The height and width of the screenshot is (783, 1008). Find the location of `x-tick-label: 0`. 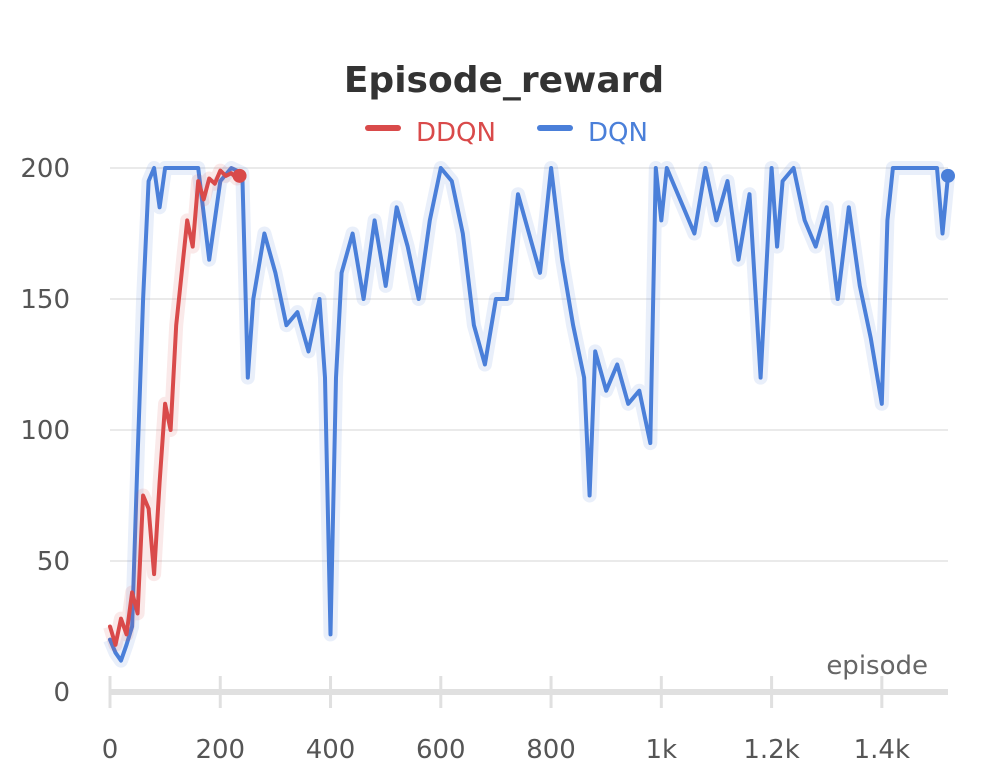

x-tick-label: 0 is located at coordinates (110, 750).